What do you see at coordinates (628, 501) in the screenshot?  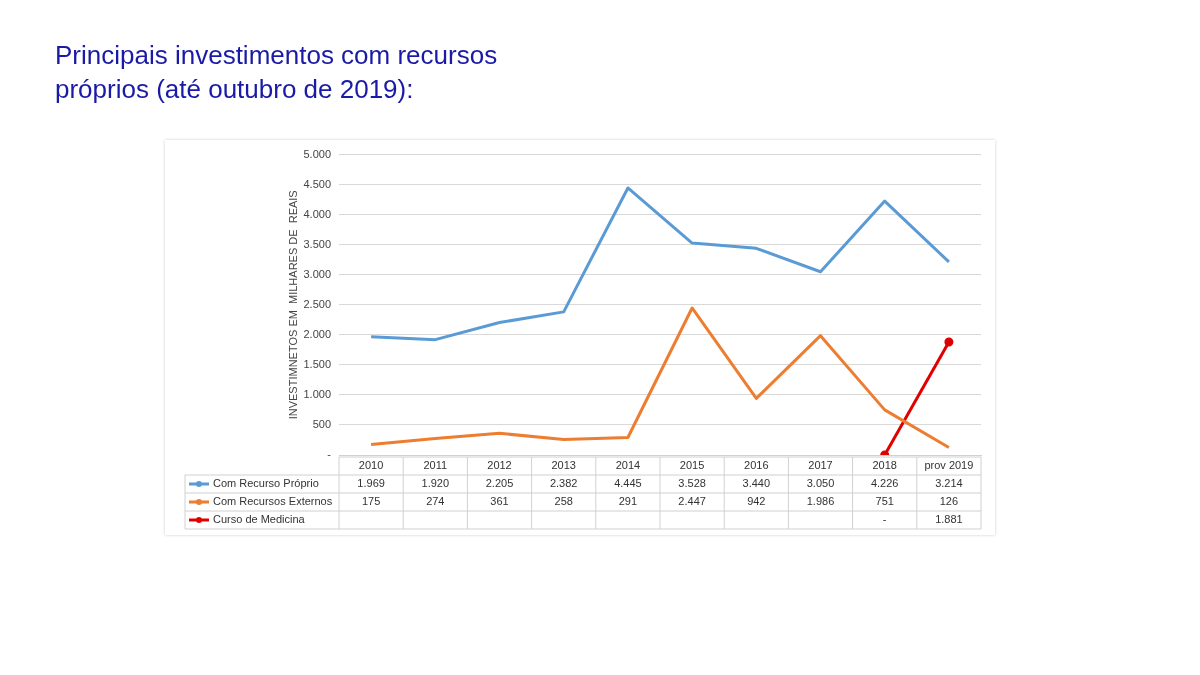 I see `data-label: 291` at bounding box center [628, 501].